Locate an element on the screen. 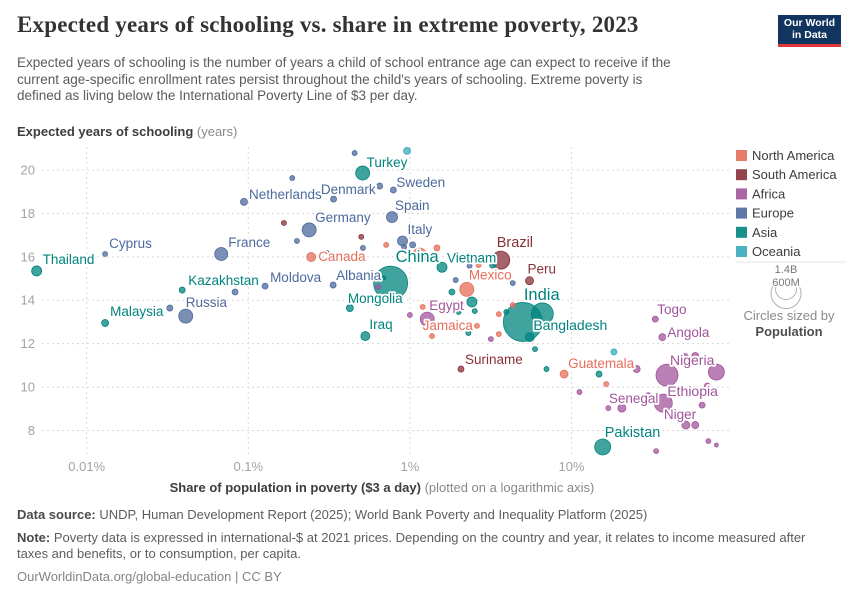 The image size is (850, 600). data-point-turkey is located at coordinates (363, 173).